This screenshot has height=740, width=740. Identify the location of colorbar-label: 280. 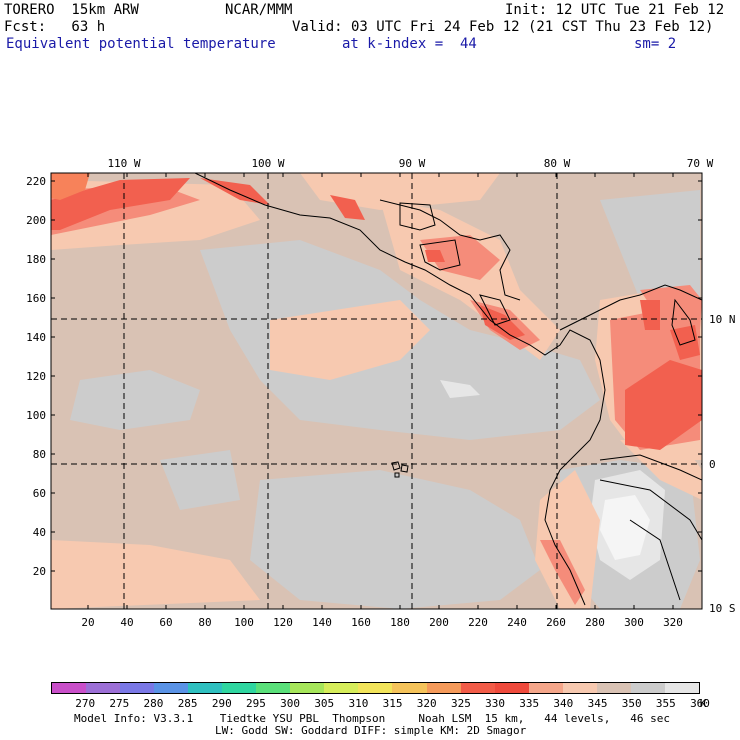
(153, 703).